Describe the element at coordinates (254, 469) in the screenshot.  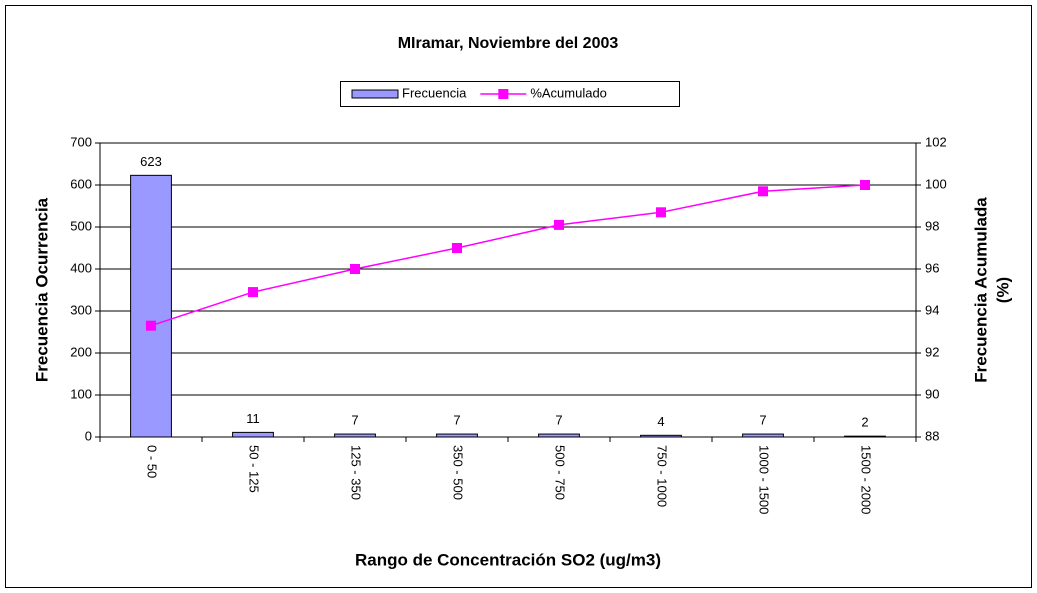
I see `x-tick-label: 50 - 125` at that location.